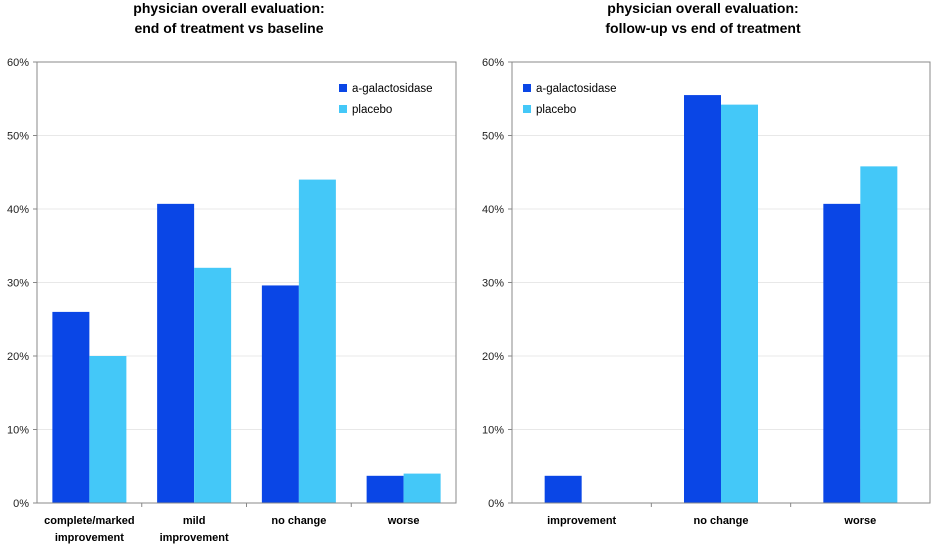 This screenshot has height=545, width=935. I want to click on left-legend-swatch-placebo, so click(343, 109).